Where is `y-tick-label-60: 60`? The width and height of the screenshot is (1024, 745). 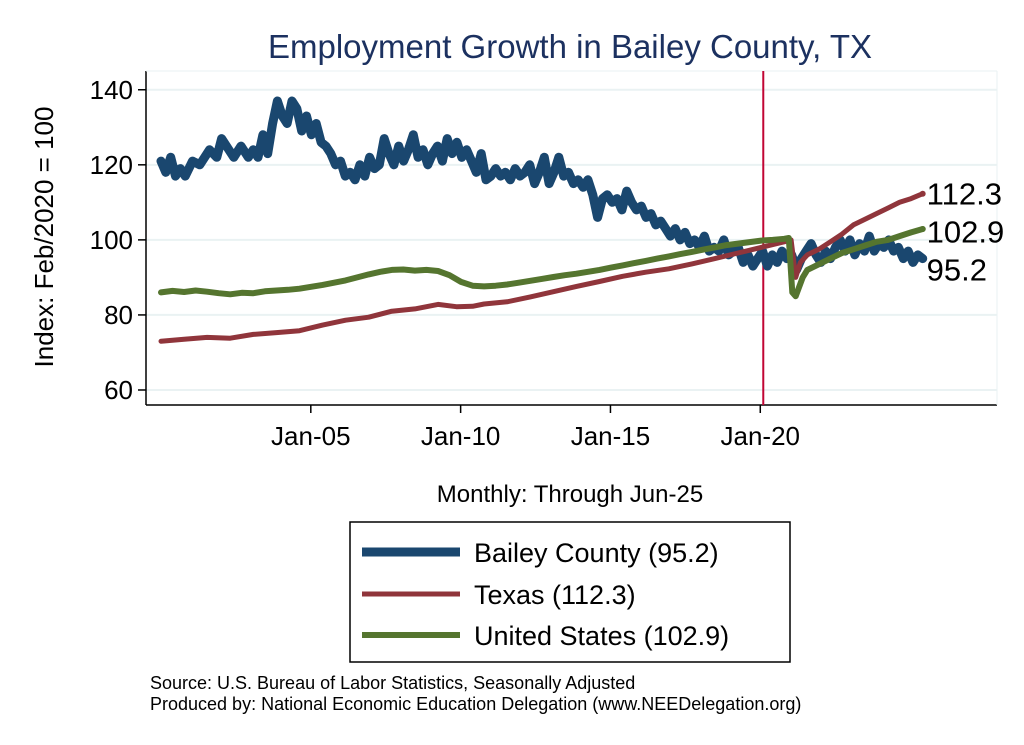
y-tick-label-60: 60 is located at coordinates (118, 390).